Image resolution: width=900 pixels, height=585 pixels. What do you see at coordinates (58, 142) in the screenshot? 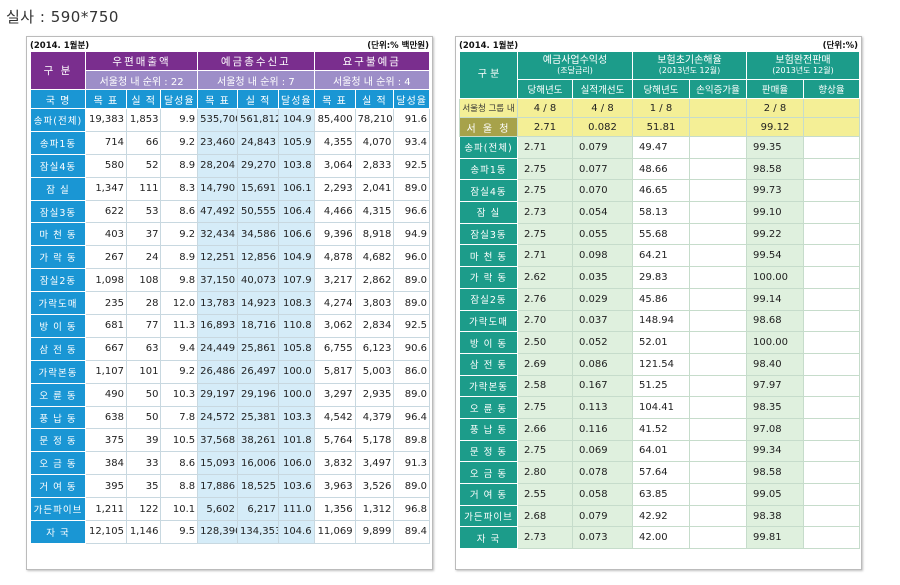
I see `office-name: 송파1동` at bounding box center [58, 142].